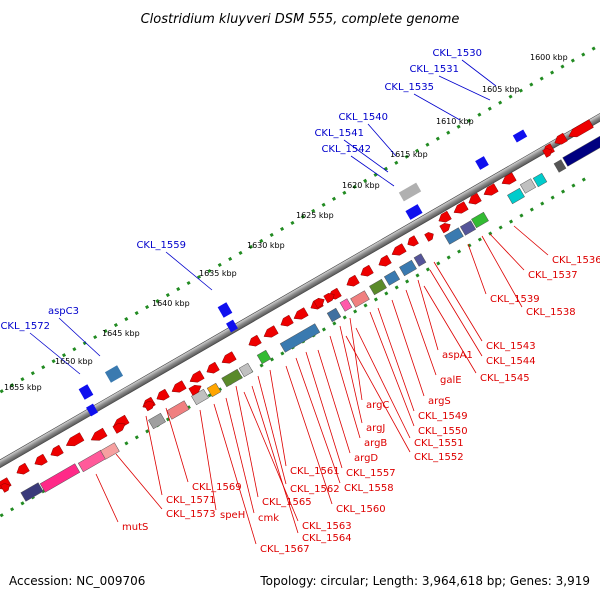  What do you see at coordinates (191, 514) in the screenshot?
I see `gene-label-bottom: CKL_1573` at bounding box center [191, 514].